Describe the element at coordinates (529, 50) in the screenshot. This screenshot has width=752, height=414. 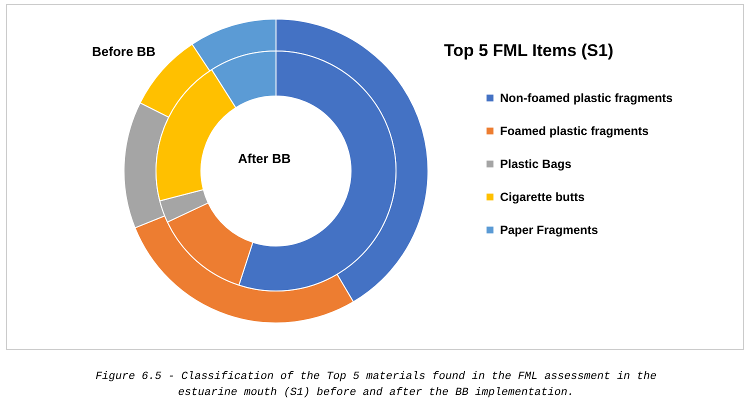
I see `text: Top 5 FML Items (S1)` at that location.